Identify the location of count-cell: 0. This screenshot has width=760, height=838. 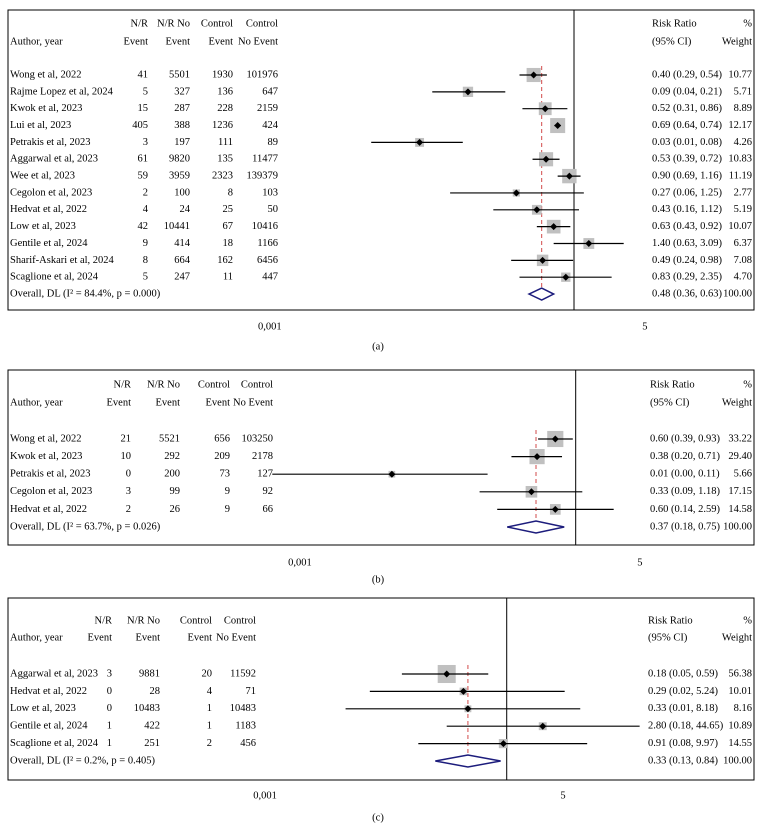
(128, 474).